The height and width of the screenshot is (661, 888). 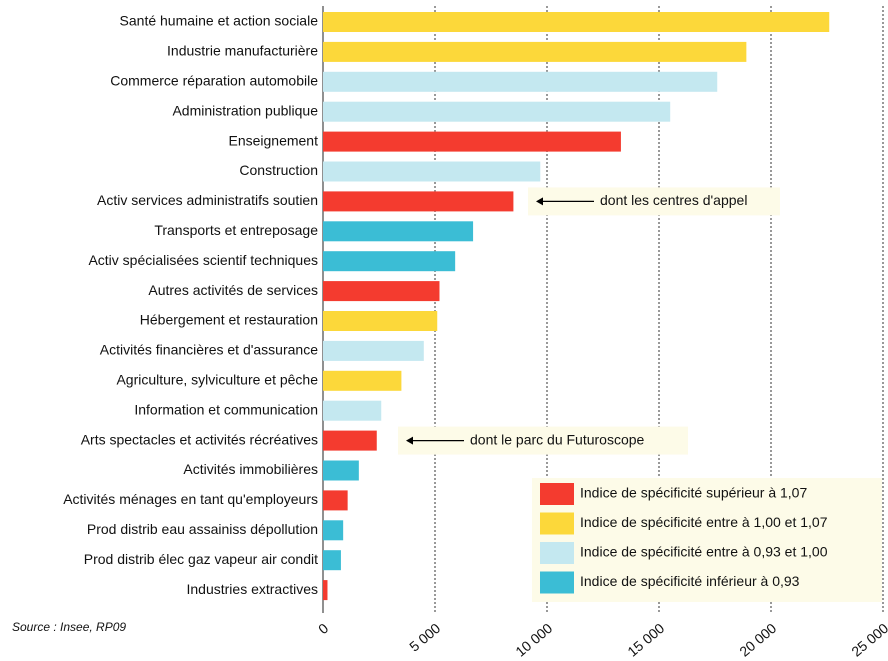 What do you see at coordinates (557, 439) in the screenshot?
I see `annotation: dont le parc du Futuroscope` at bounding box center [557, 439].